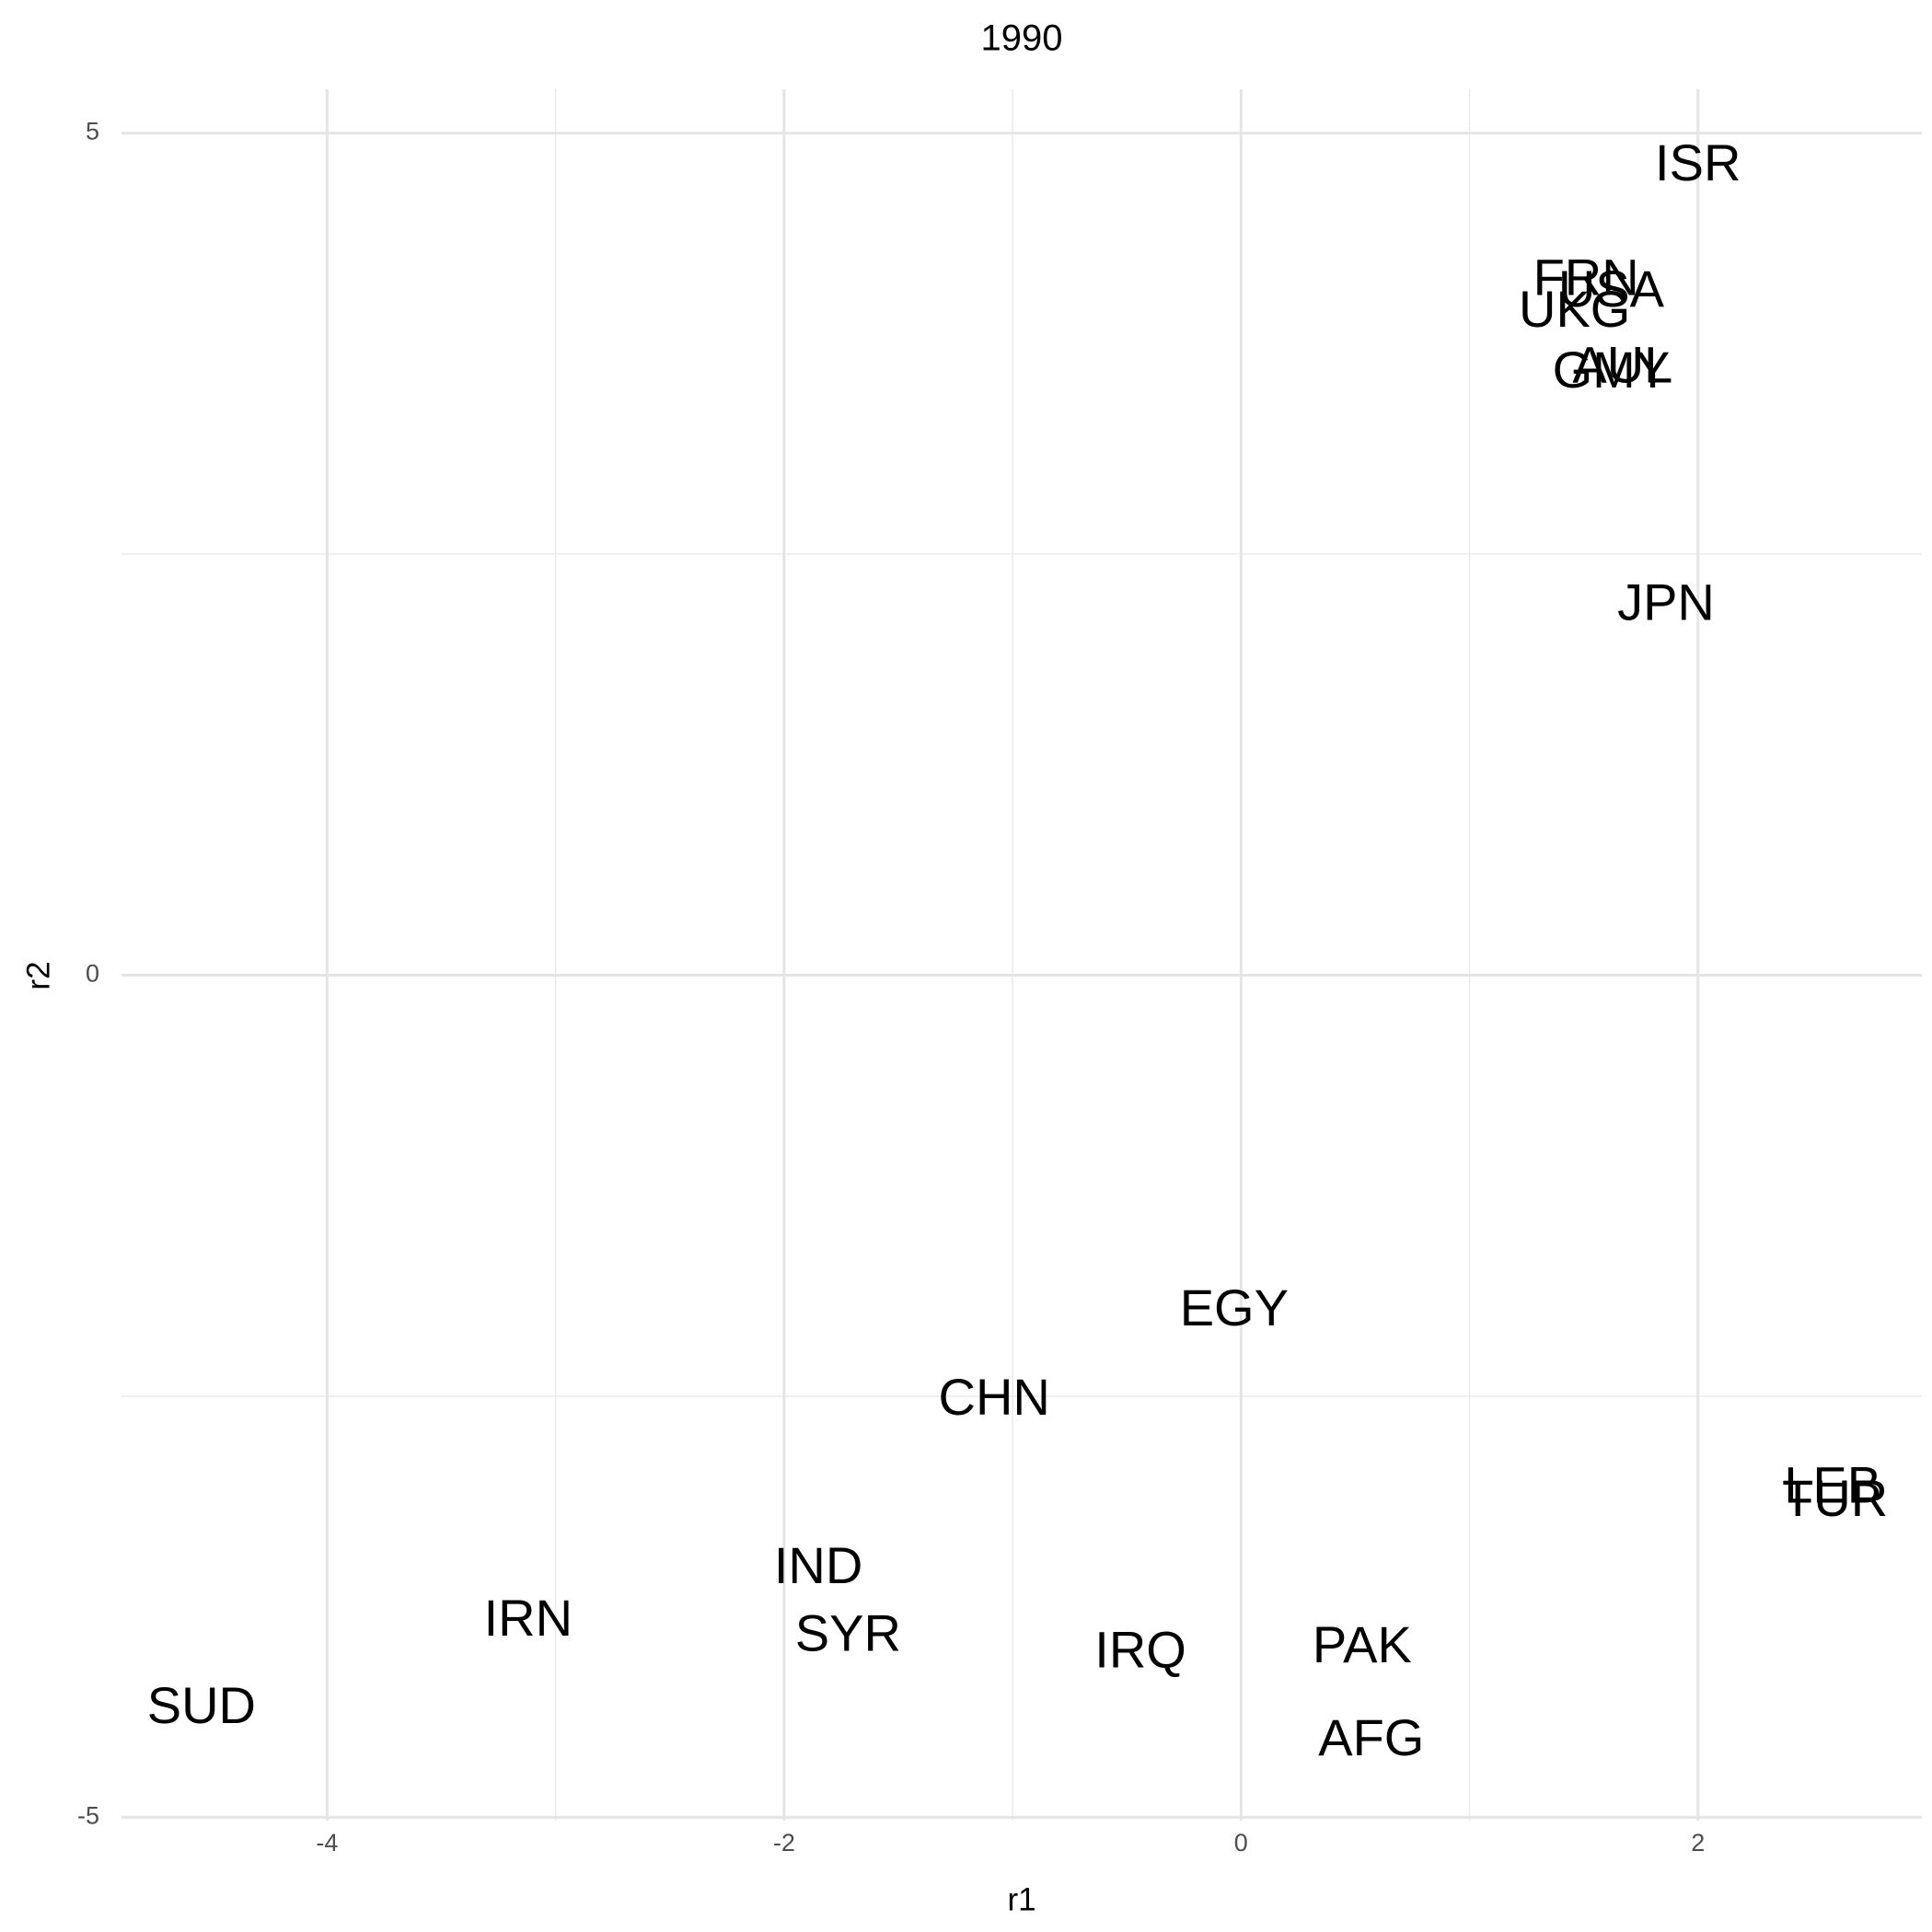 The image size is (1932, 1932). I want to click on point-label: SYR, so click(848, 1632).